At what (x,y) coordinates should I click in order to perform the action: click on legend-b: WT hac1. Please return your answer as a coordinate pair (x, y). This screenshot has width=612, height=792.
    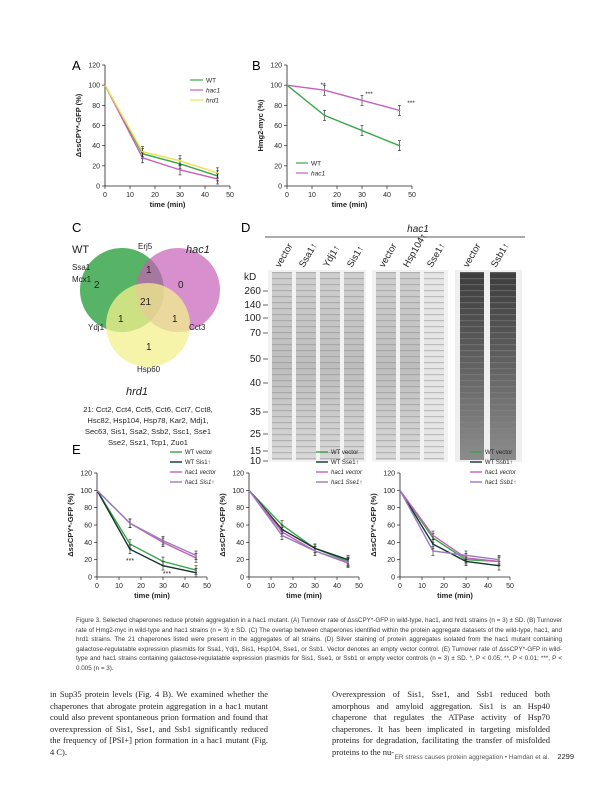
    Looking at the image, I should click on (310, 169).